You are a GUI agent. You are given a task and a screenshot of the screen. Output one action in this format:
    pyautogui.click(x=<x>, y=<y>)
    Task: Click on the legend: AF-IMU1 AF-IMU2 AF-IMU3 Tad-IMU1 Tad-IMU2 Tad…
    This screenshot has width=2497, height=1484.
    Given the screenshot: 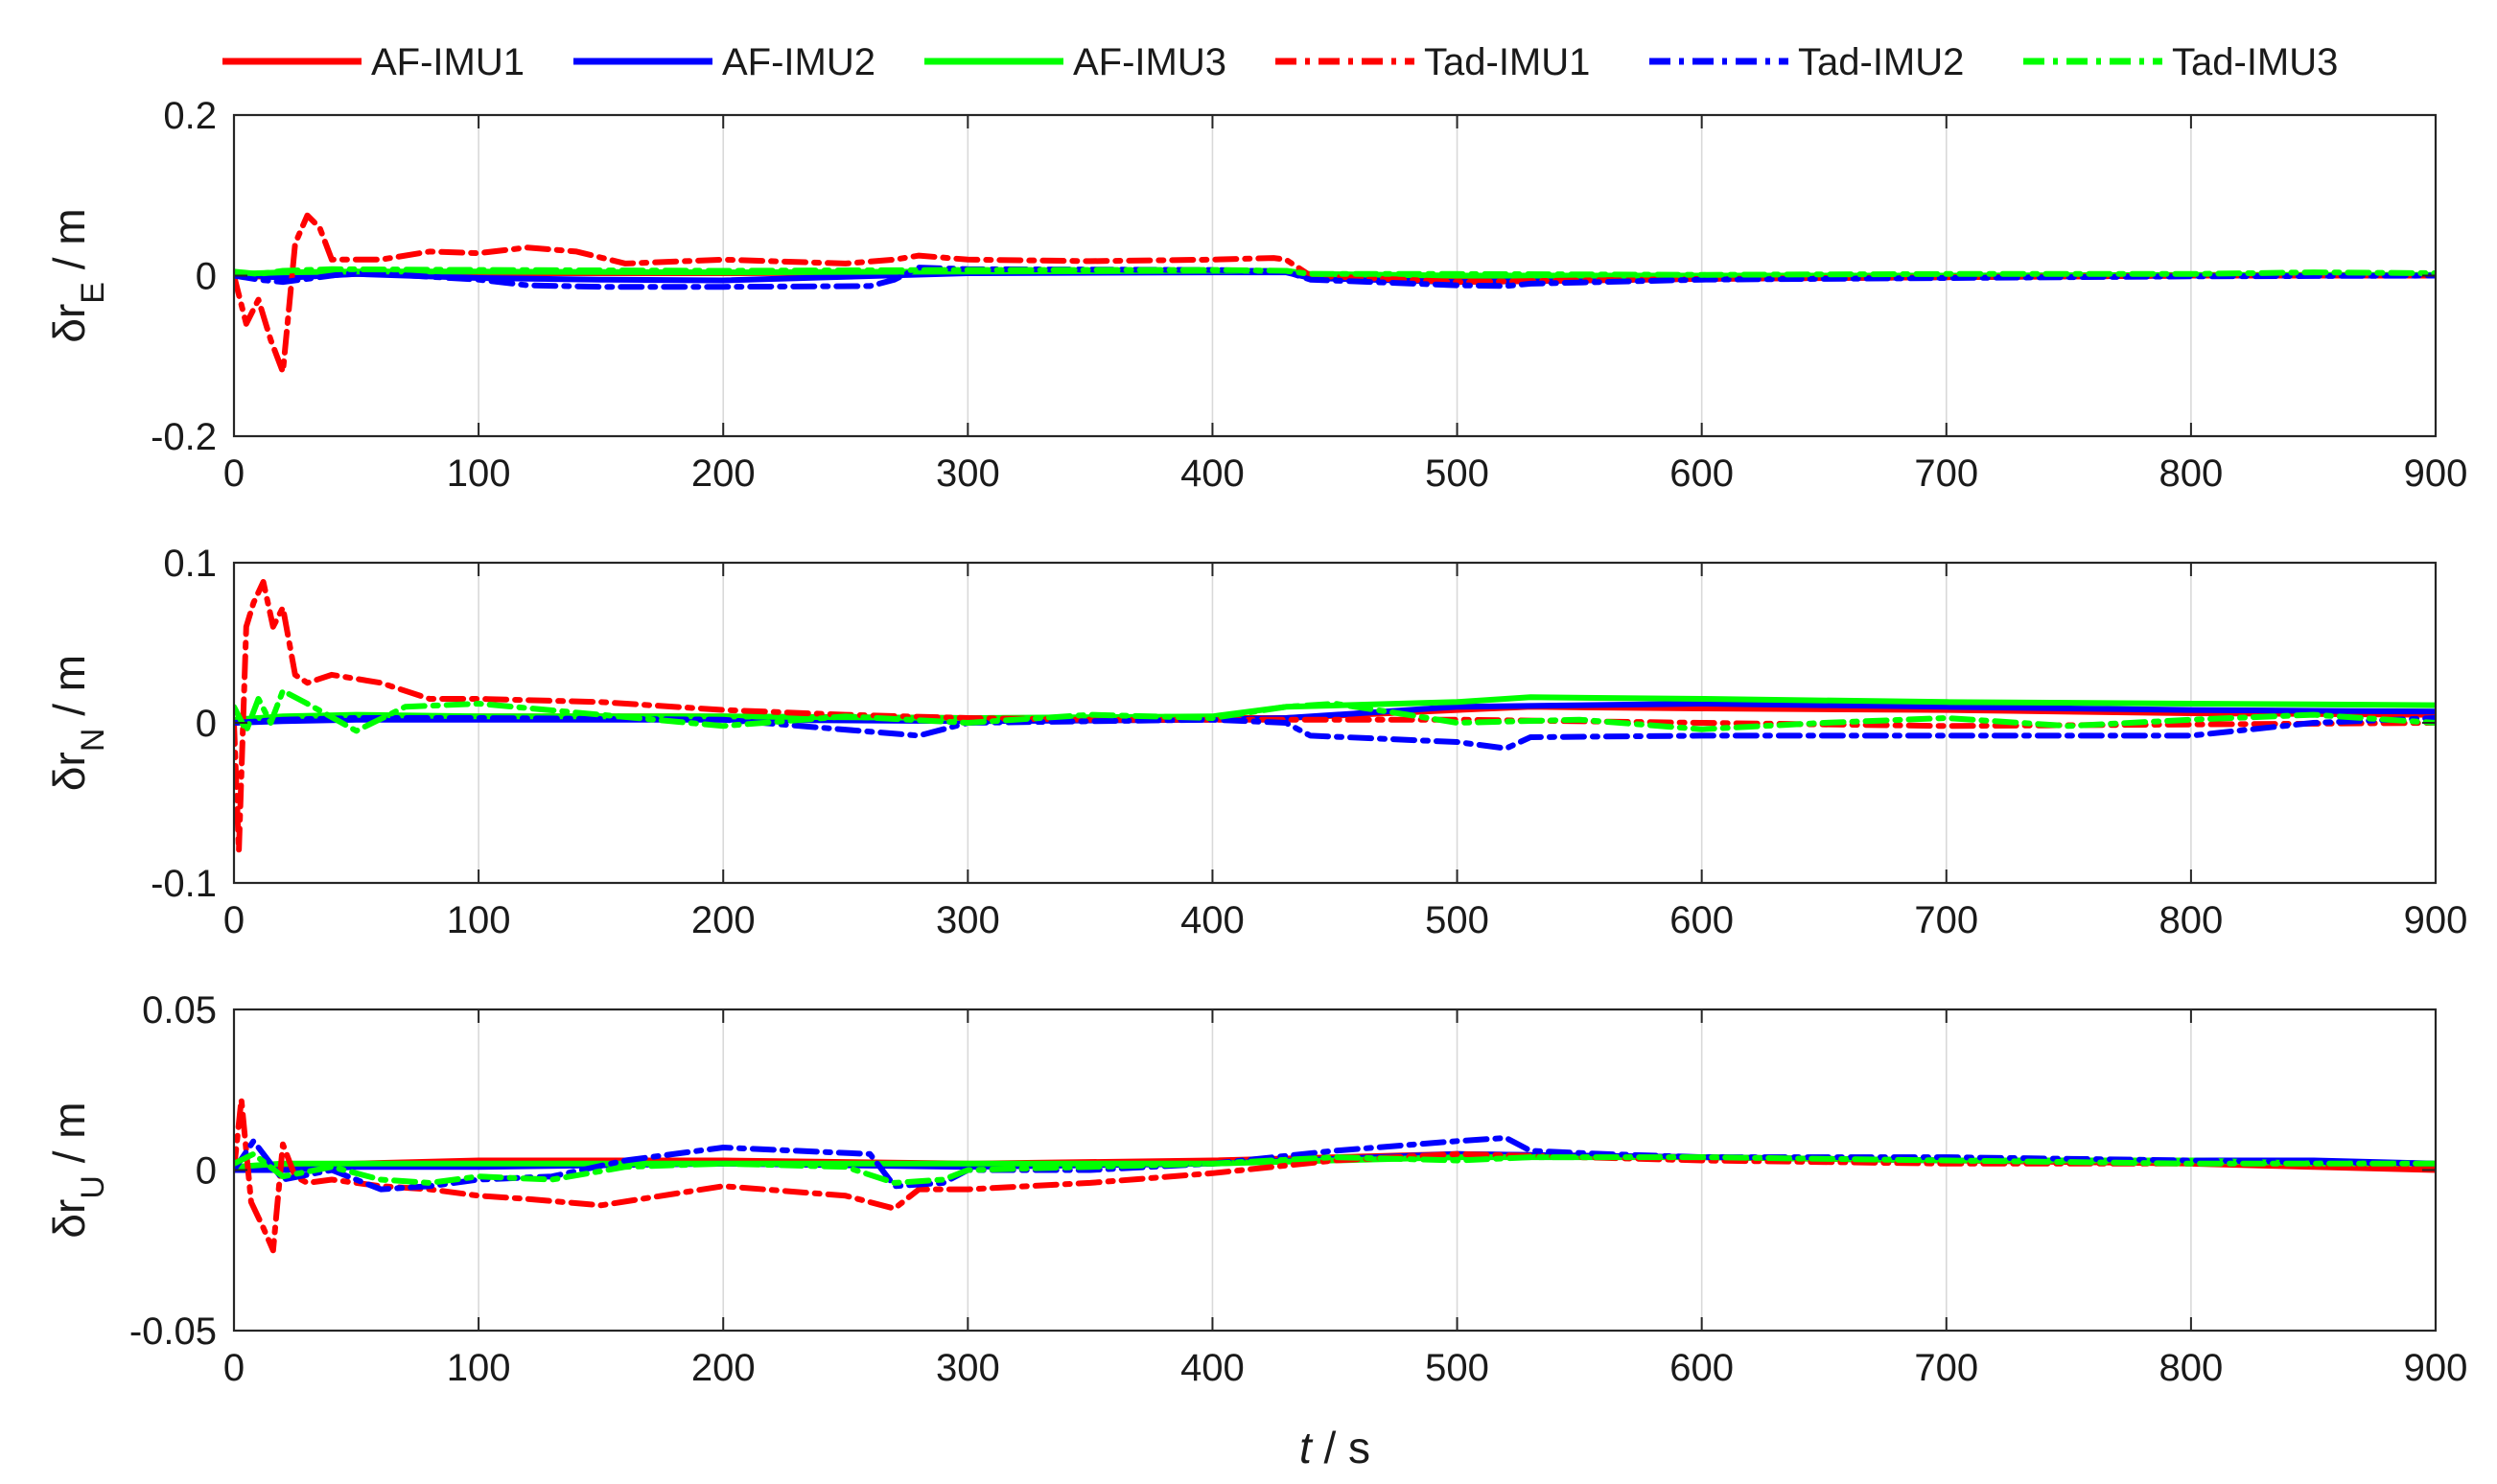 What is the action you would take?
    pyautogui.click(x=1280, y=62)
    